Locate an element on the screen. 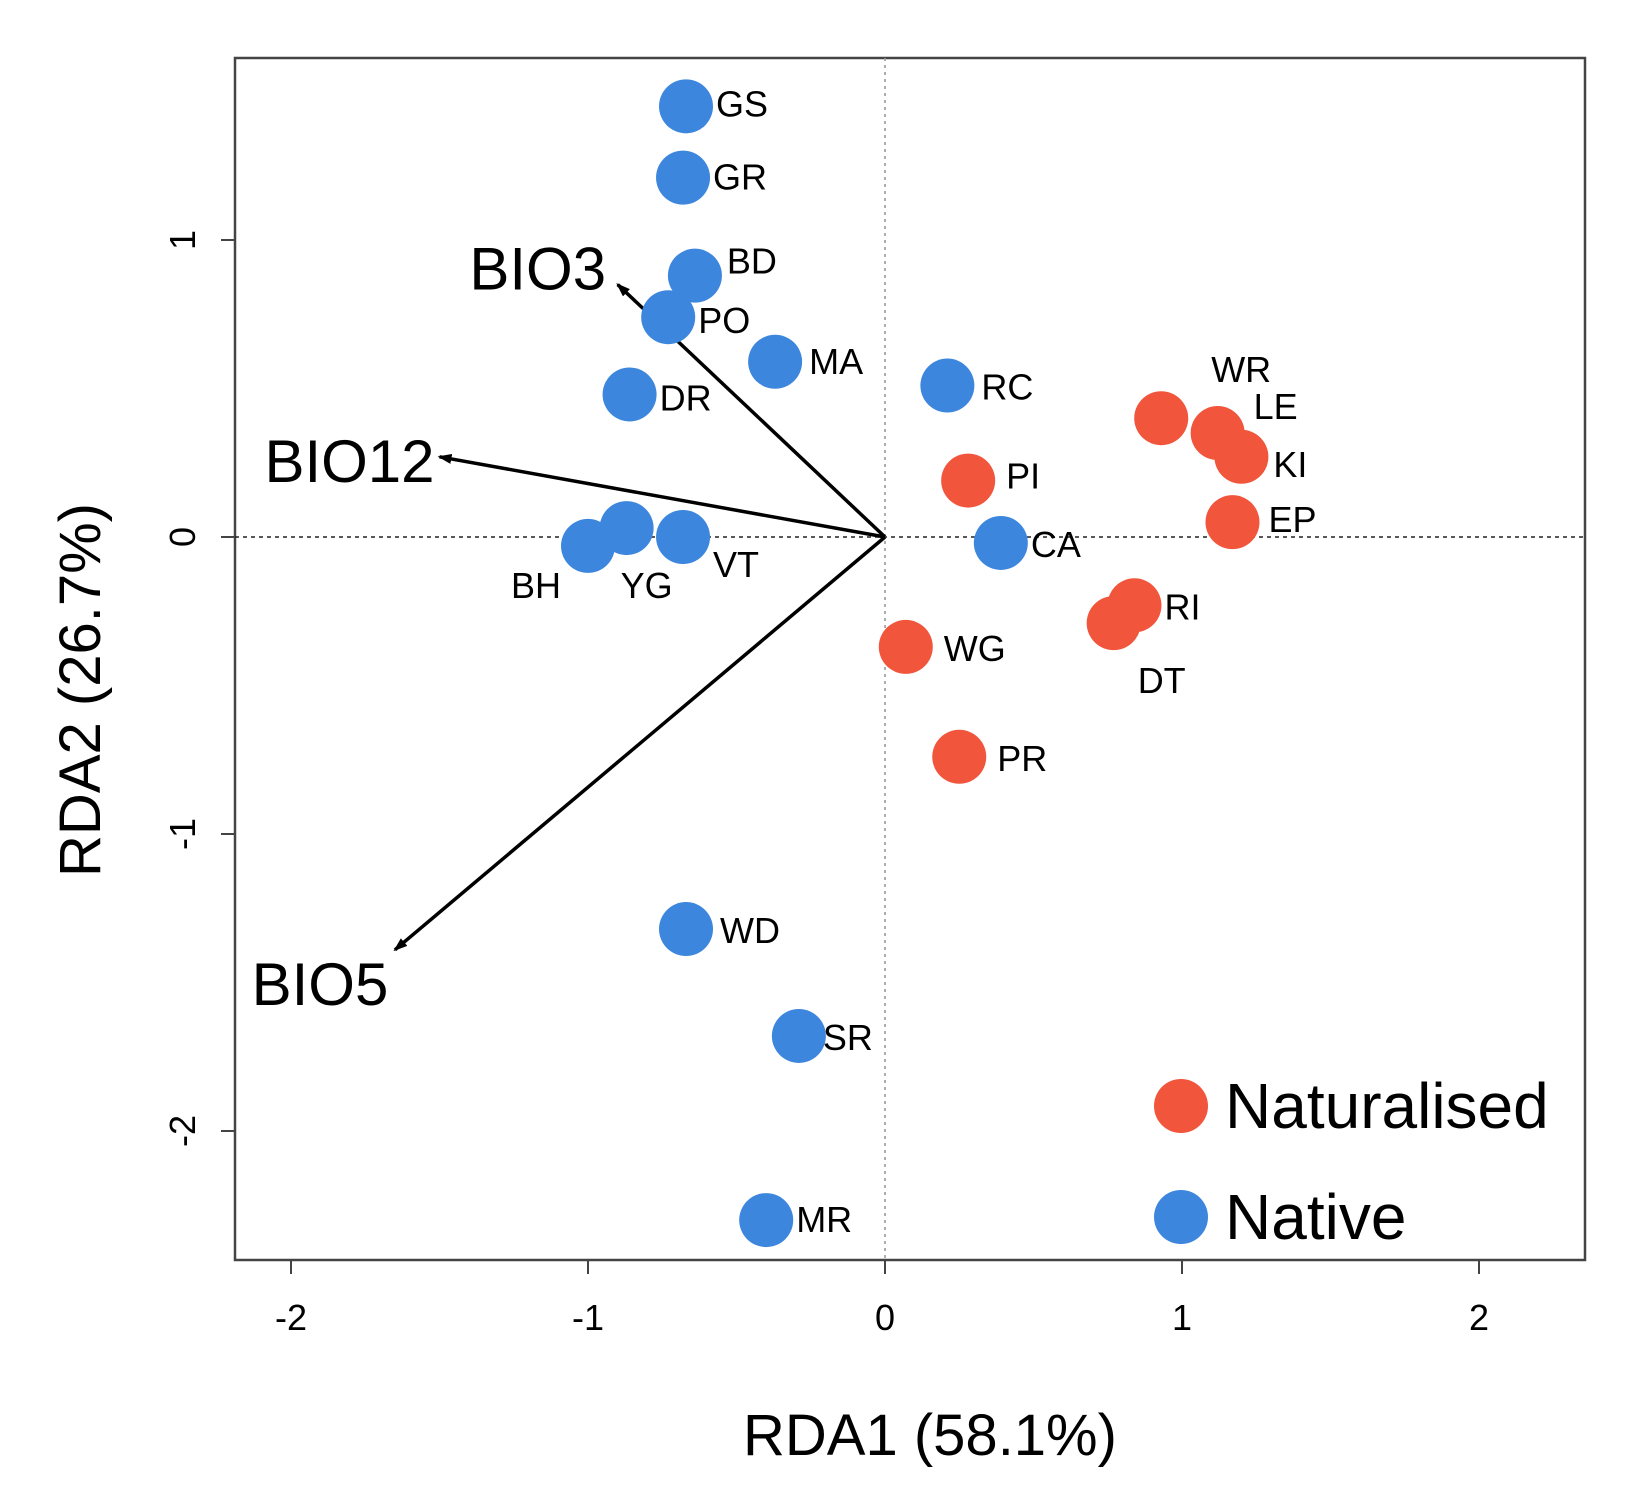 This screenshot has width=1633, height=1499. point-native-sr is located at coordinates (798, 1035).